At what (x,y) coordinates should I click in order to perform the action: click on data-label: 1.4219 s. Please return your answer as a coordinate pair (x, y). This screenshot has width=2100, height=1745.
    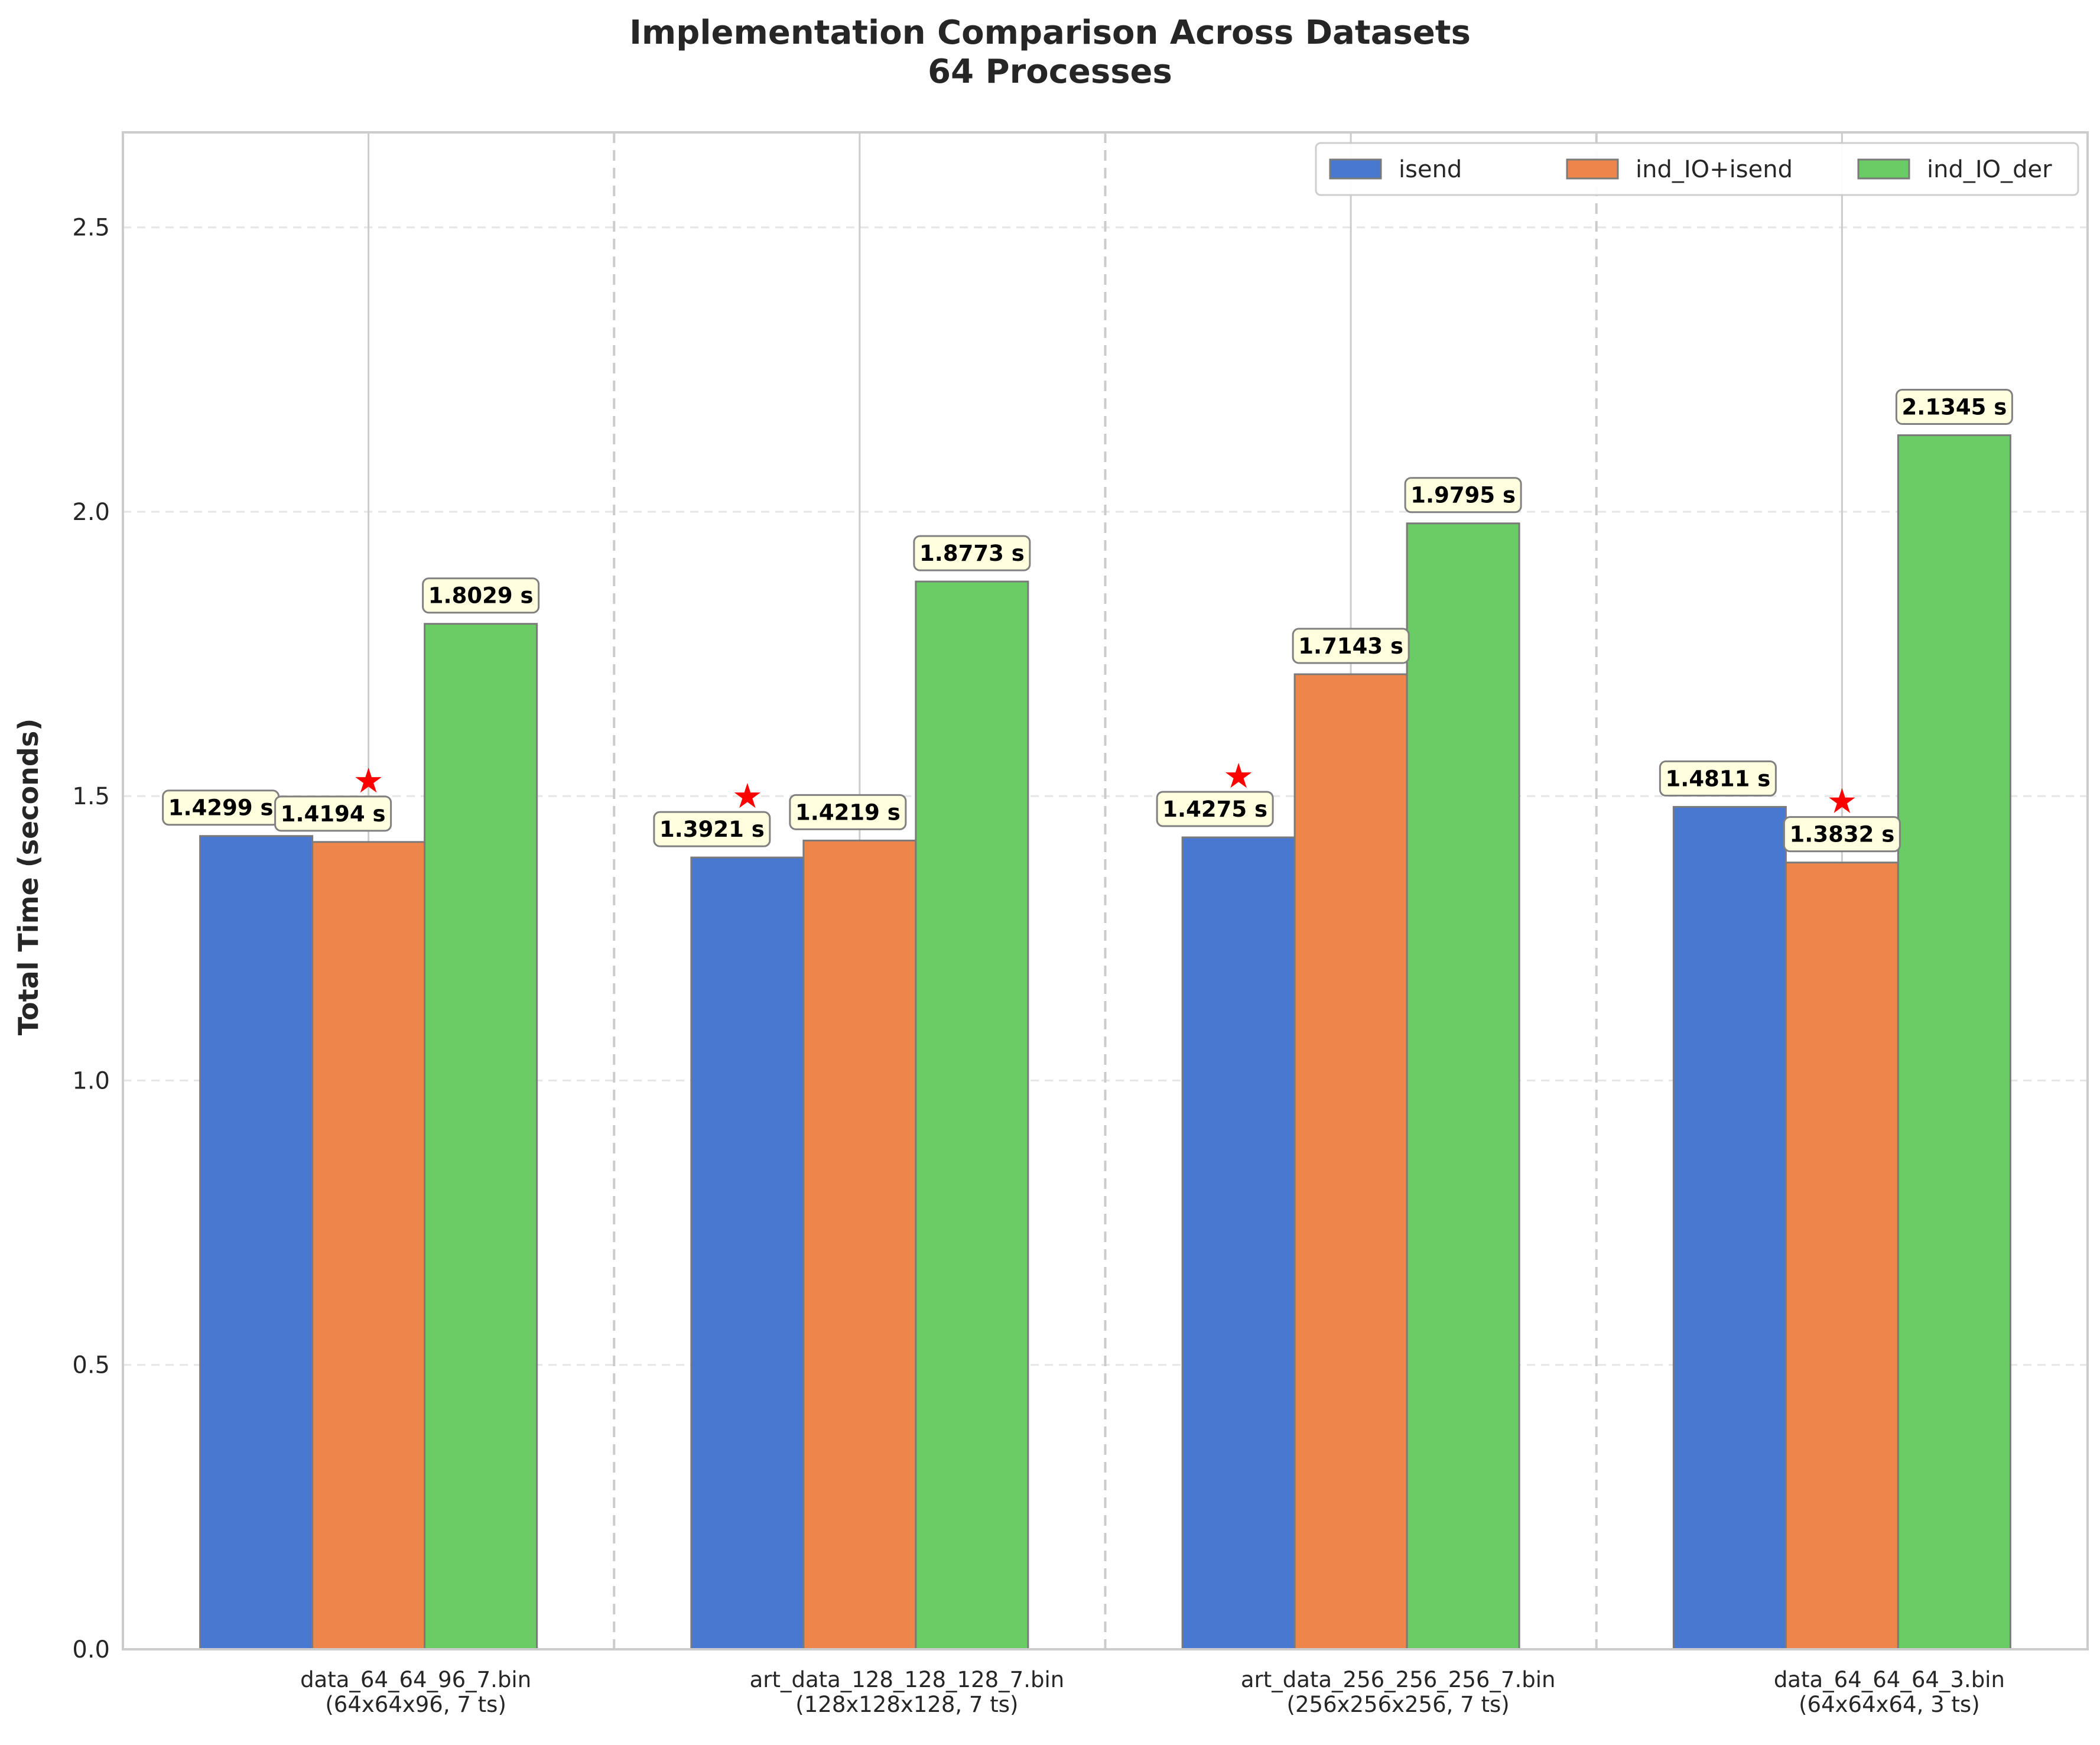
    Looking at the image, I should click on (848, 812).